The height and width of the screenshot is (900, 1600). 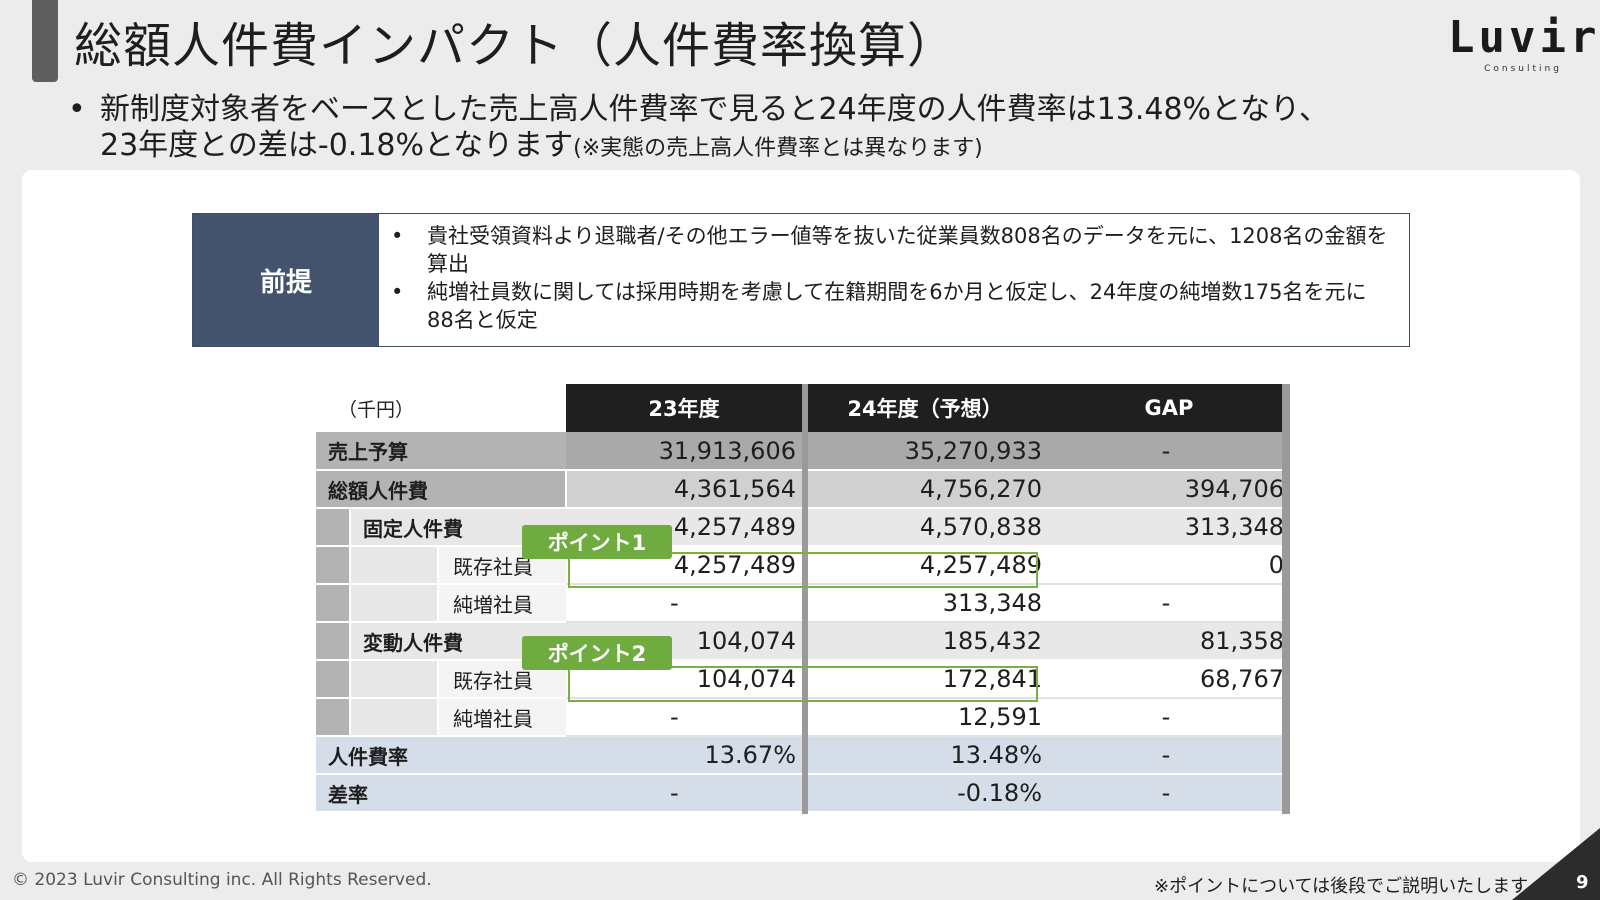 What do you see at coordinates (1169, 565) in the screenshot?
I see `cell-gap: 0` at bounding box center [1169, 565].